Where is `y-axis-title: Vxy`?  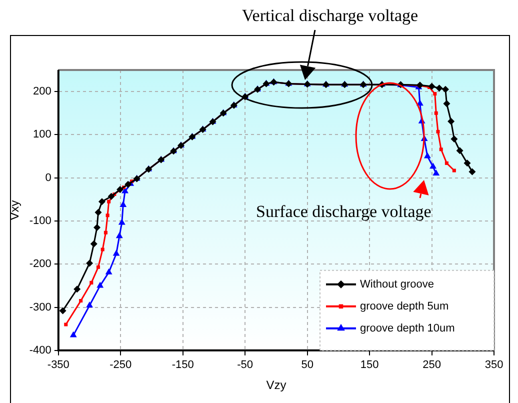 y-axis-title: Vxy is located at coordinates (15, 210).